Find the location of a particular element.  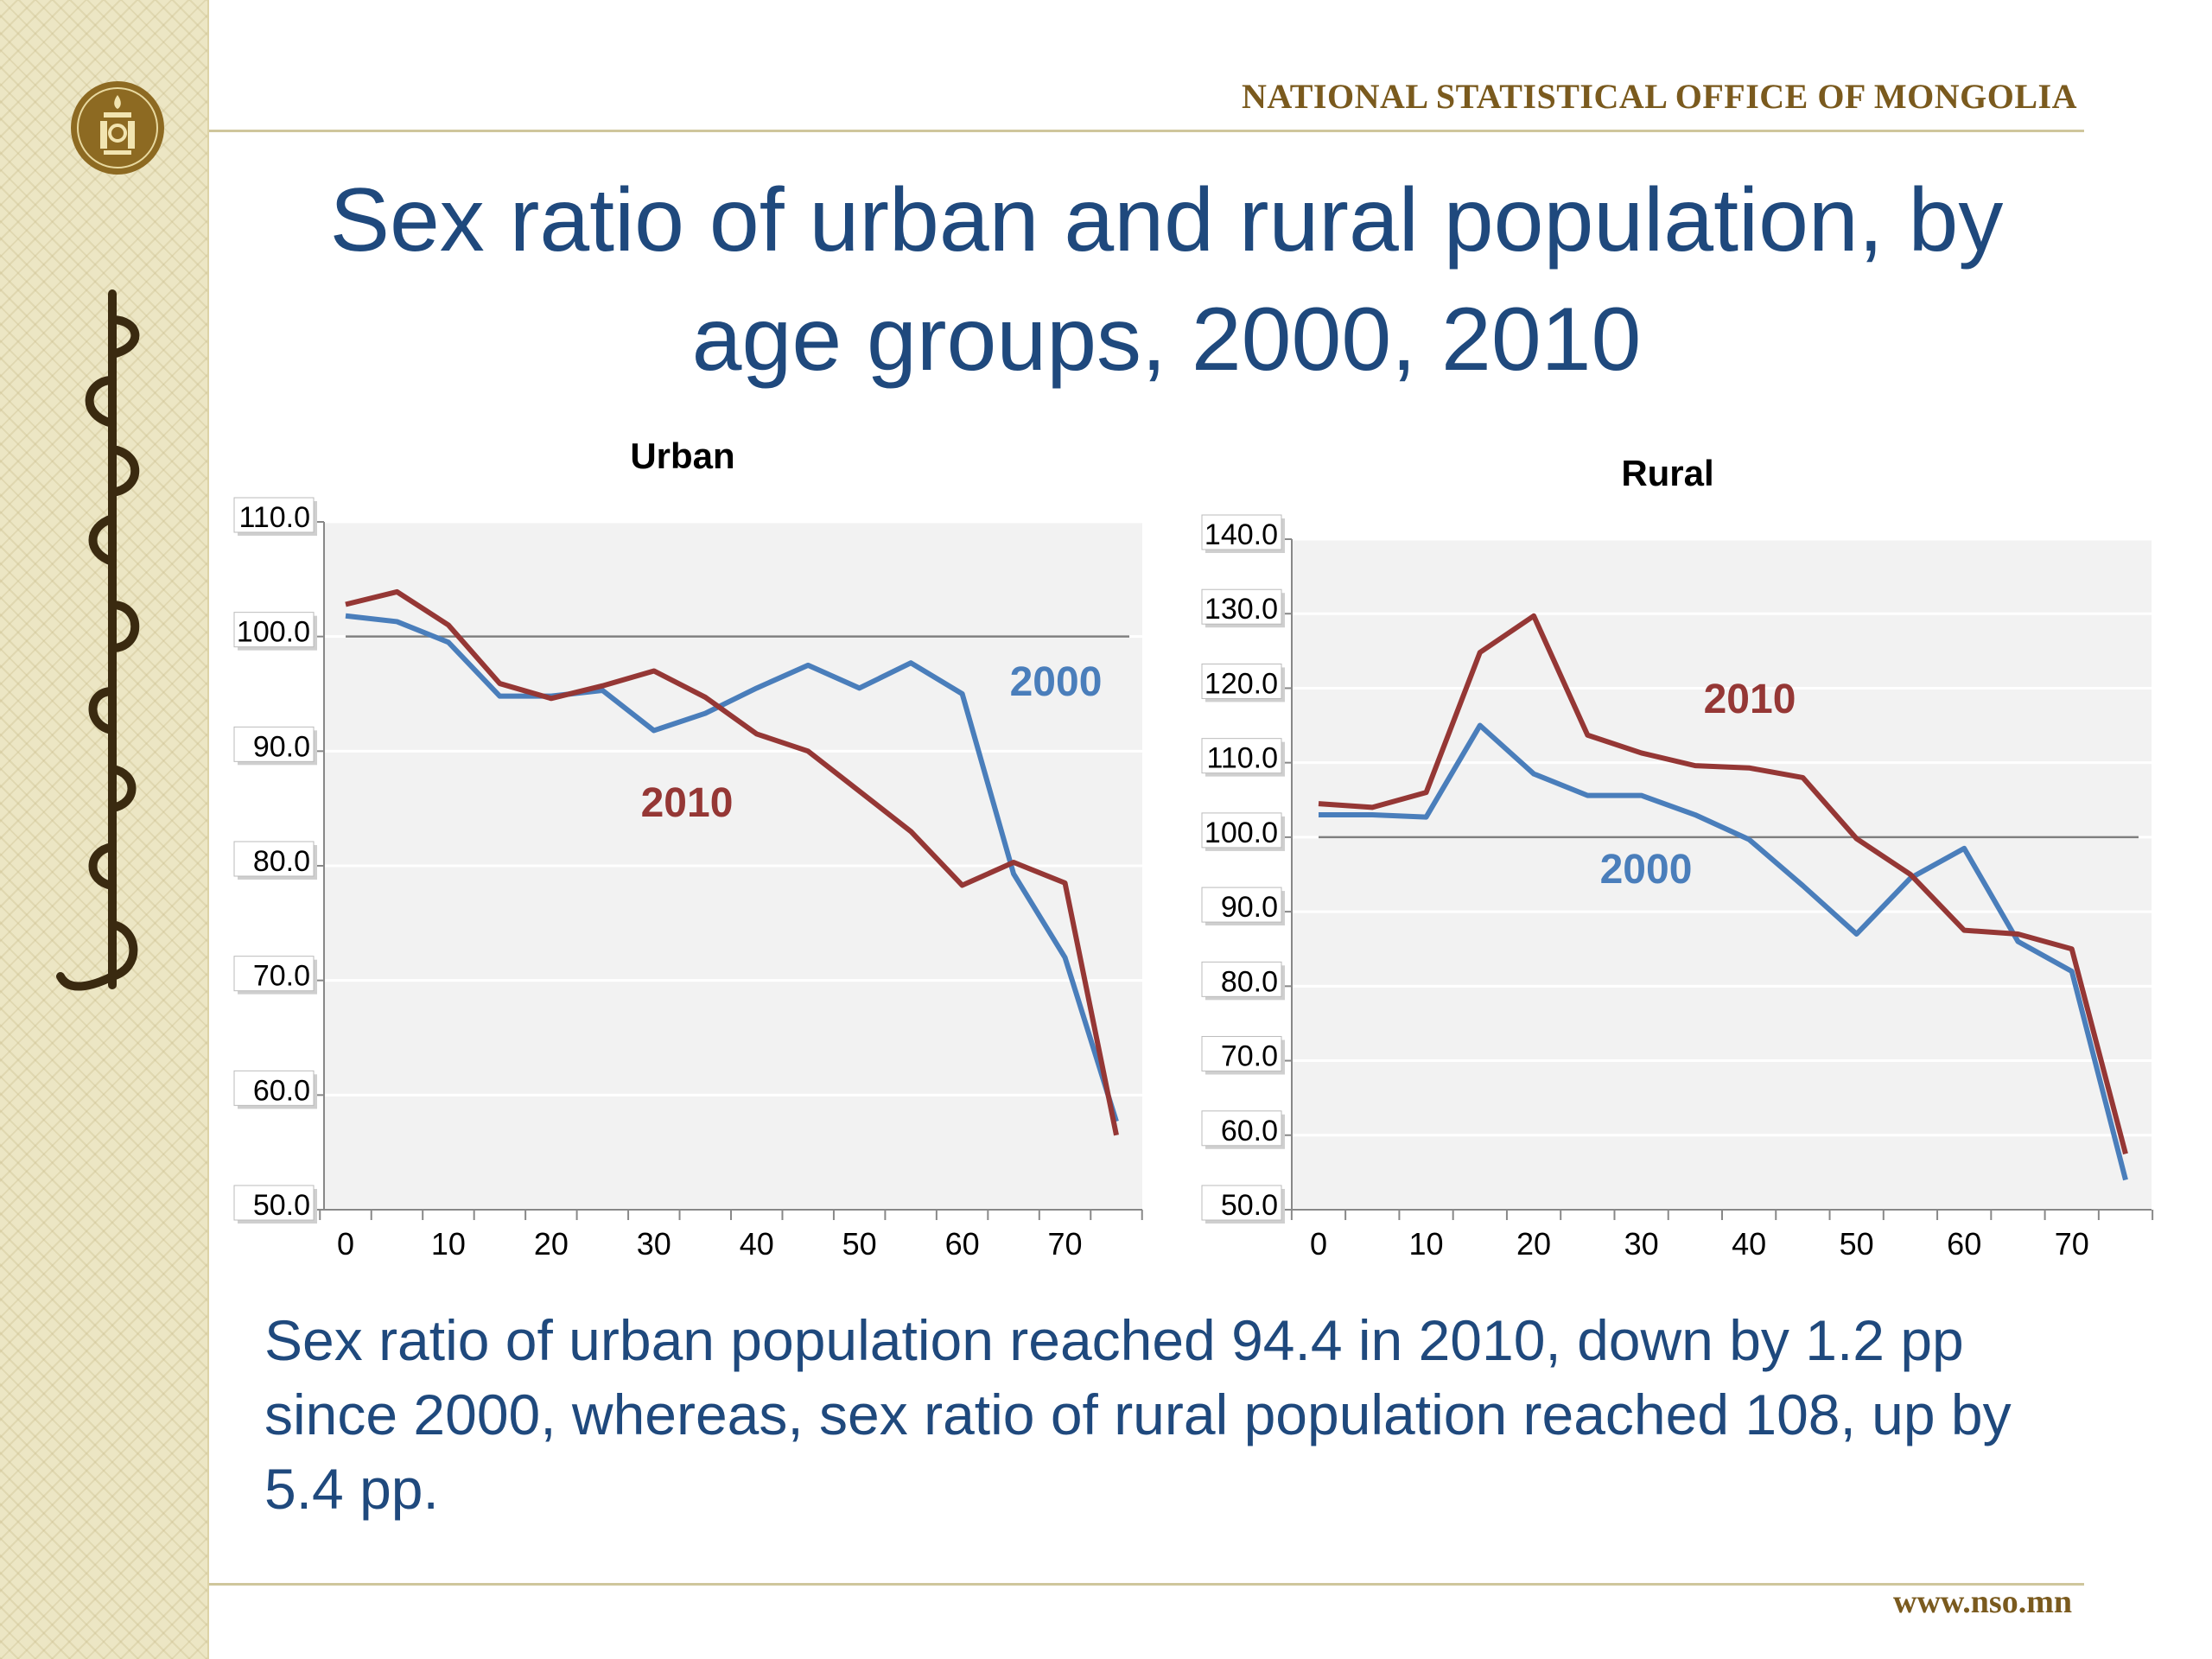

rural-chart-title: Rural is located at coordinates (1667, 473).